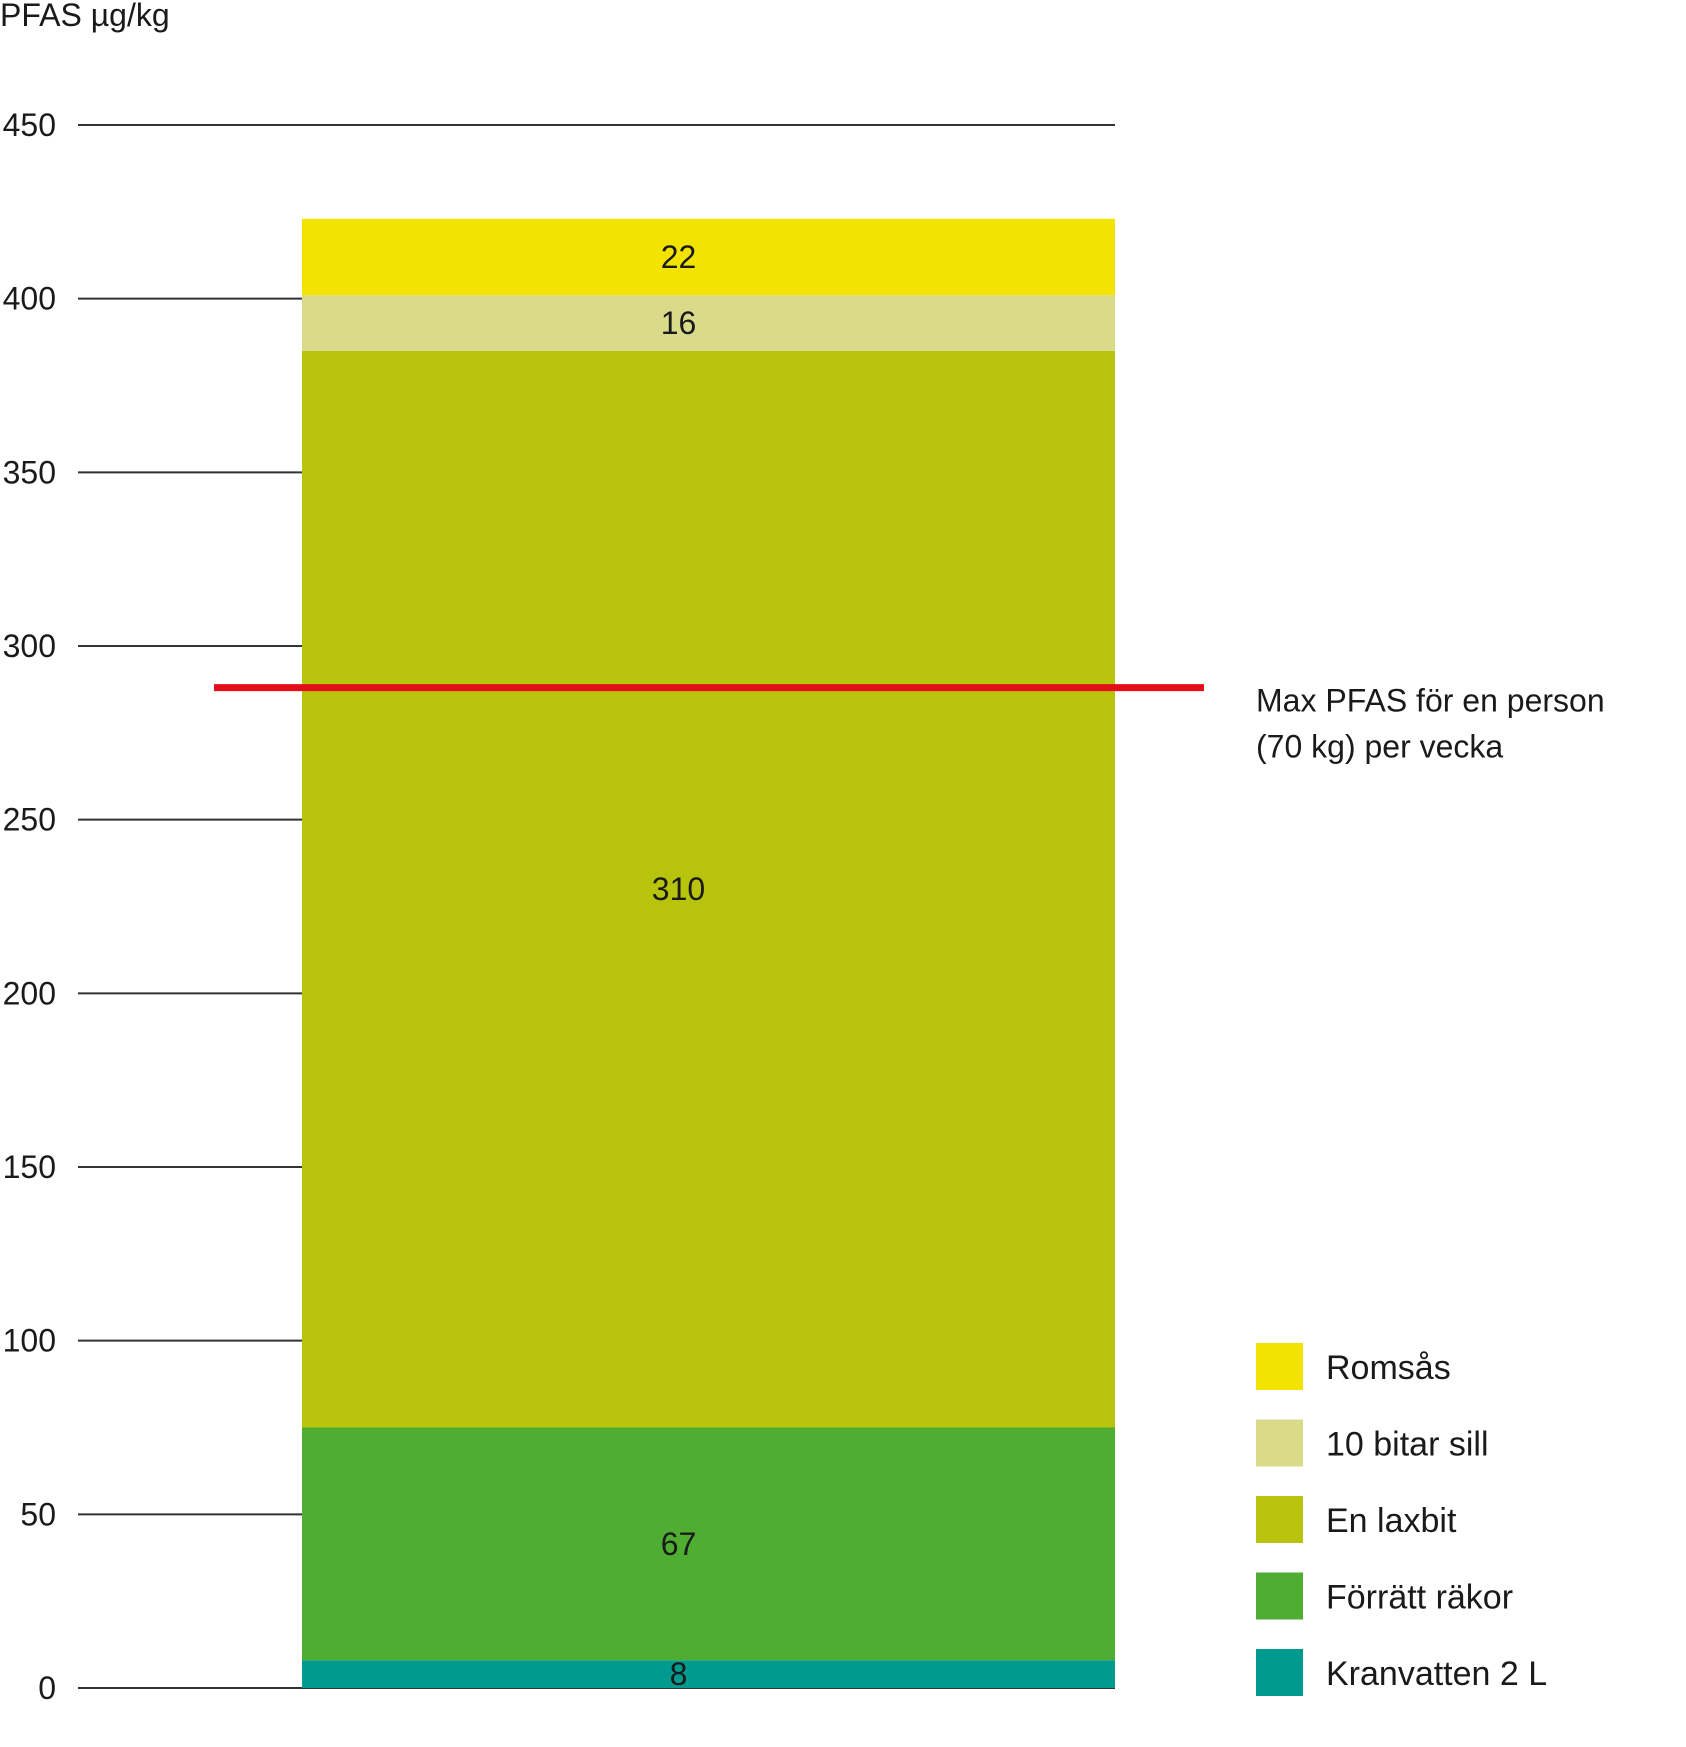 Image resolution: width=1686 pixels, height=1747 pixels. What do you see at coordinates (1436, 1674) in the screenshot?
I see `legend-label-4: Kranvatten 2 L` at bounding box center [1436, 1674].